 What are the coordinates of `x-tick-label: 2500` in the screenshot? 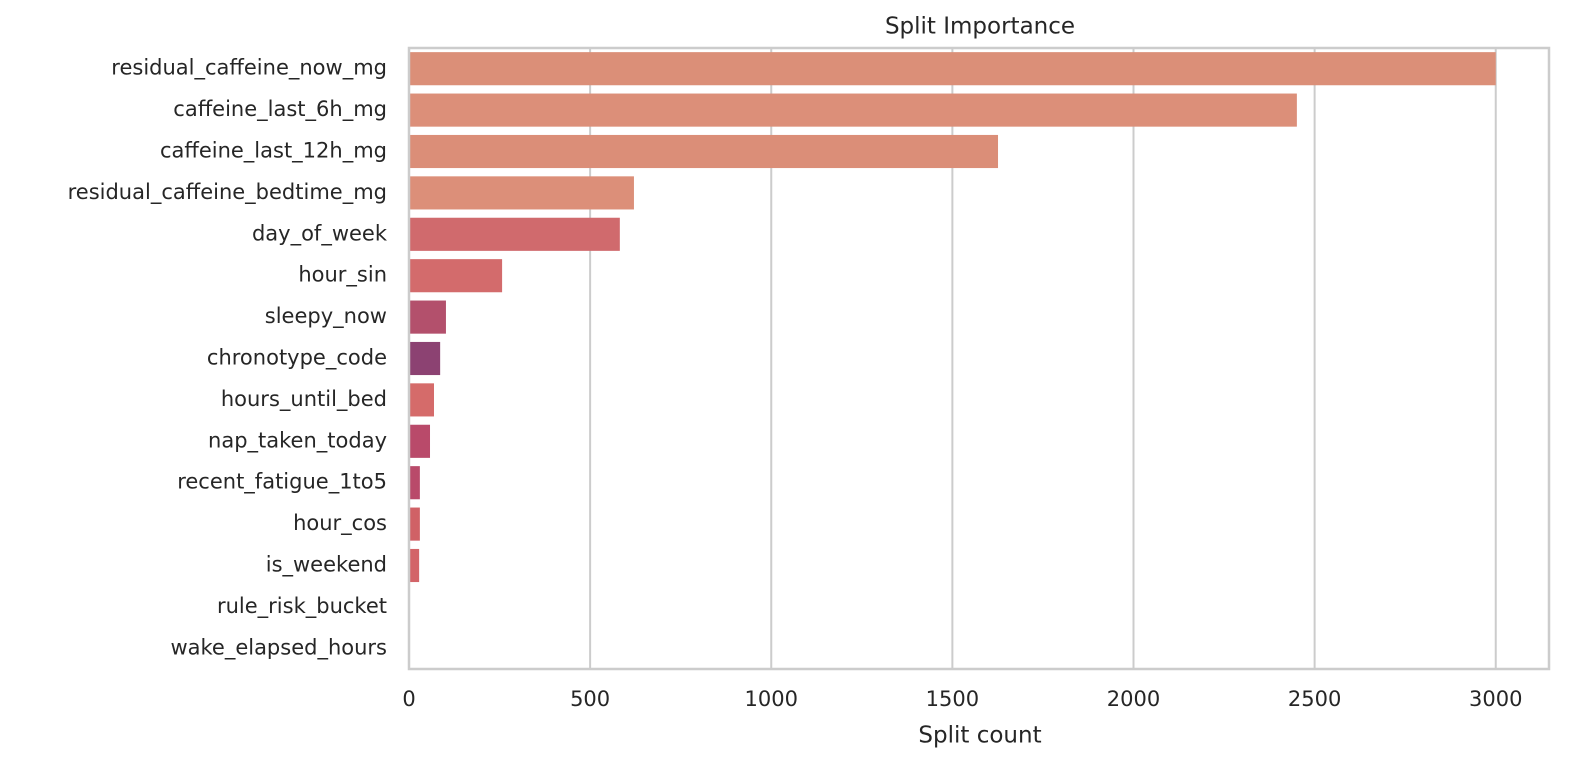 It's located at (1314, 699).